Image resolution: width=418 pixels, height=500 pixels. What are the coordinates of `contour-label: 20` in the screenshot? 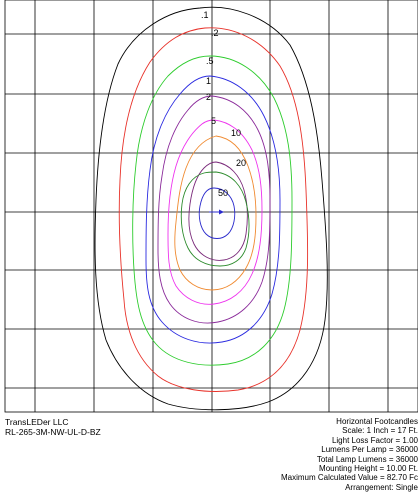 It's located at (241, 163).